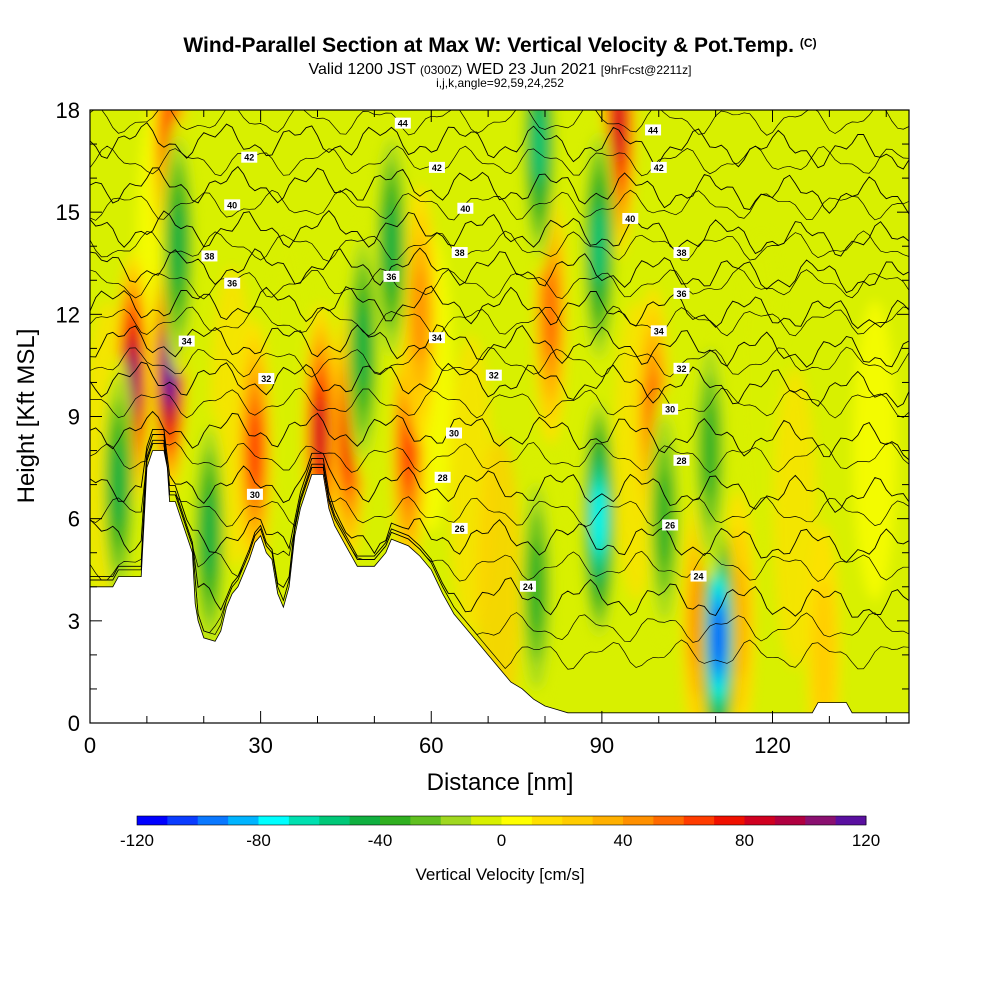  I want to click on contour-label: 32, so click(681, 368).